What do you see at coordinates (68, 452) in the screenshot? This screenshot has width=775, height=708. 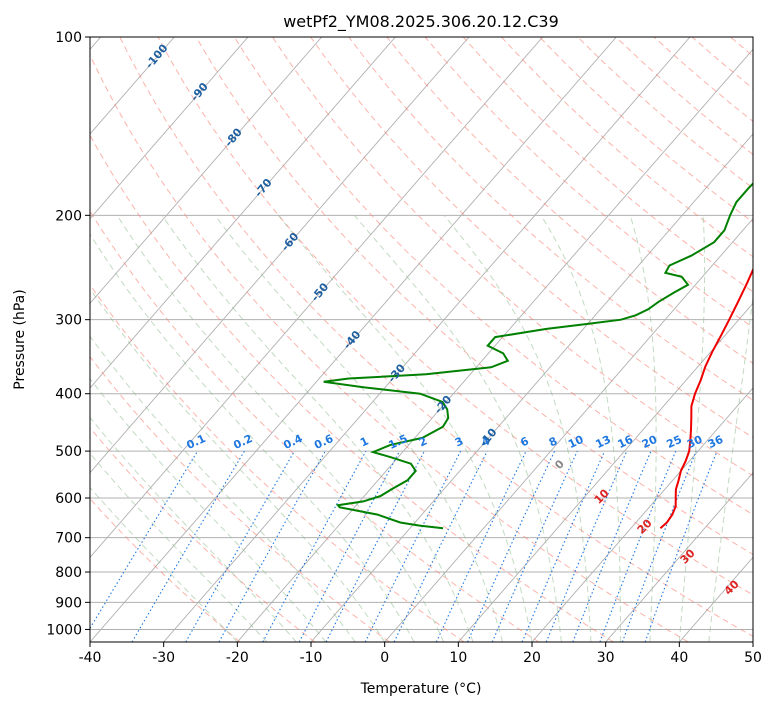 I see `y-tick-label: 500` at bounding box center [68, 452].